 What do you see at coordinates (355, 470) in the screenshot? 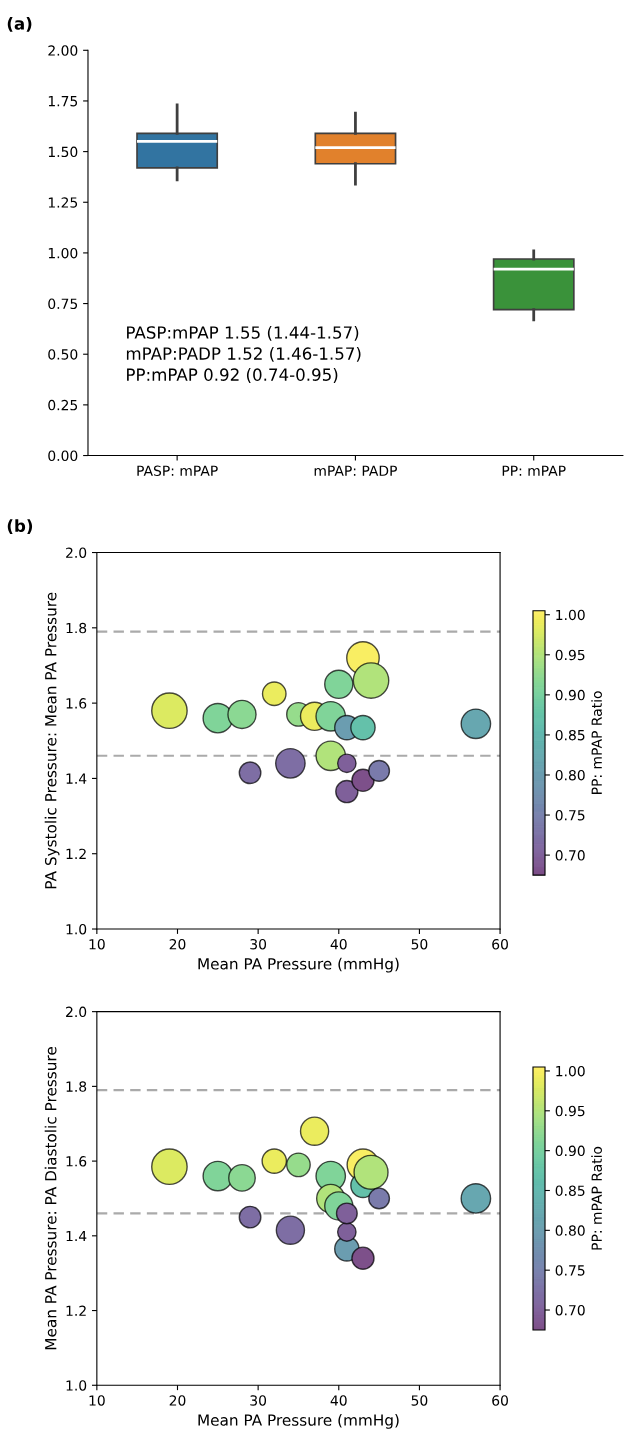
I see `x-tick-label: mPAP: PADP` at bounding box center [355, 470].